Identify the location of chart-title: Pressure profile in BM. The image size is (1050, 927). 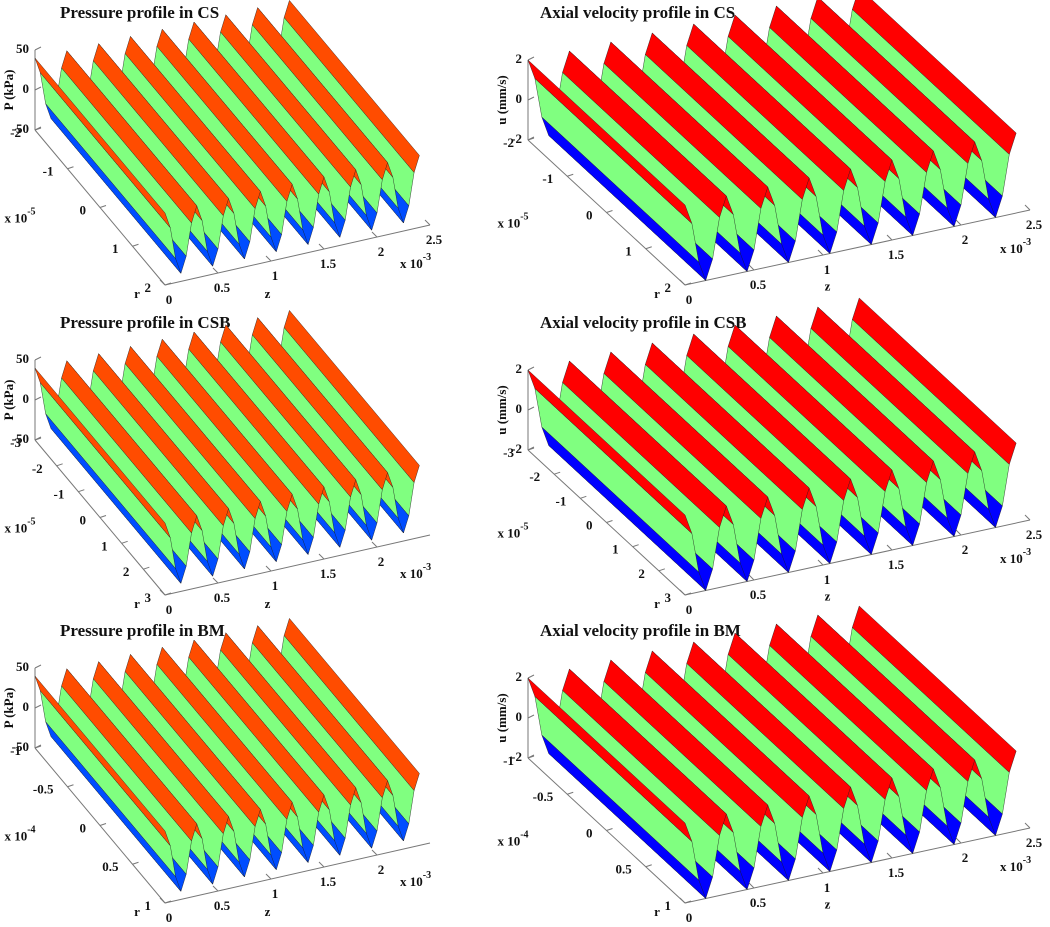
(142, 630).